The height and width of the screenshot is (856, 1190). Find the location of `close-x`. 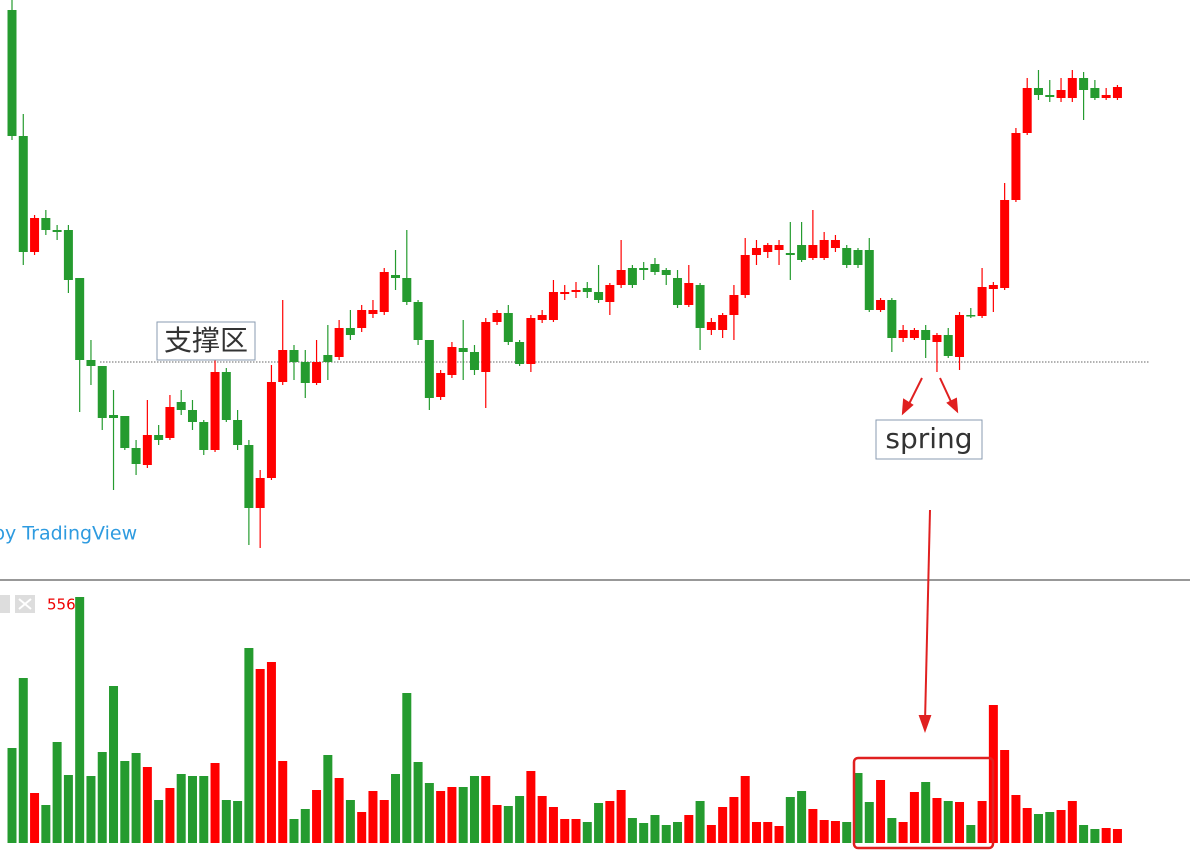

close-x is located at coordinates (25, 604).